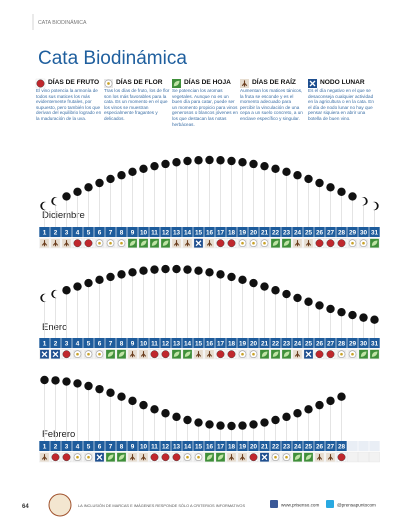 The height and width of the screenshot is (525, 412). I want to click on day-number: 13, so click(177, 232).